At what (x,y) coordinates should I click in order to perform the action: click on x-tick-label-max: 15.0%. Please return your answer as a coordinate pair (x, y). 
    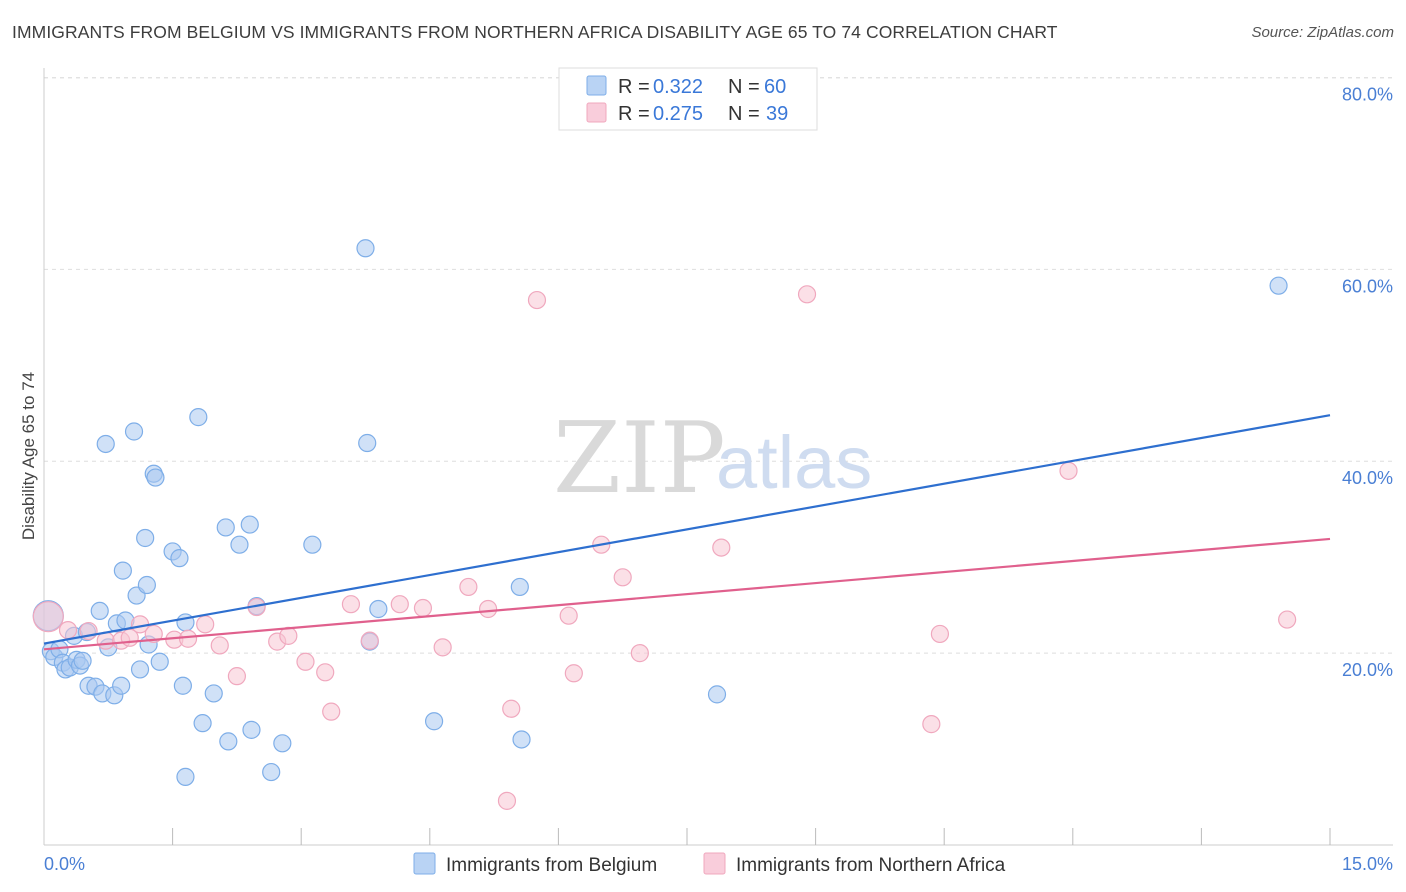
    Looking at the image, I should click on (1367, 864).